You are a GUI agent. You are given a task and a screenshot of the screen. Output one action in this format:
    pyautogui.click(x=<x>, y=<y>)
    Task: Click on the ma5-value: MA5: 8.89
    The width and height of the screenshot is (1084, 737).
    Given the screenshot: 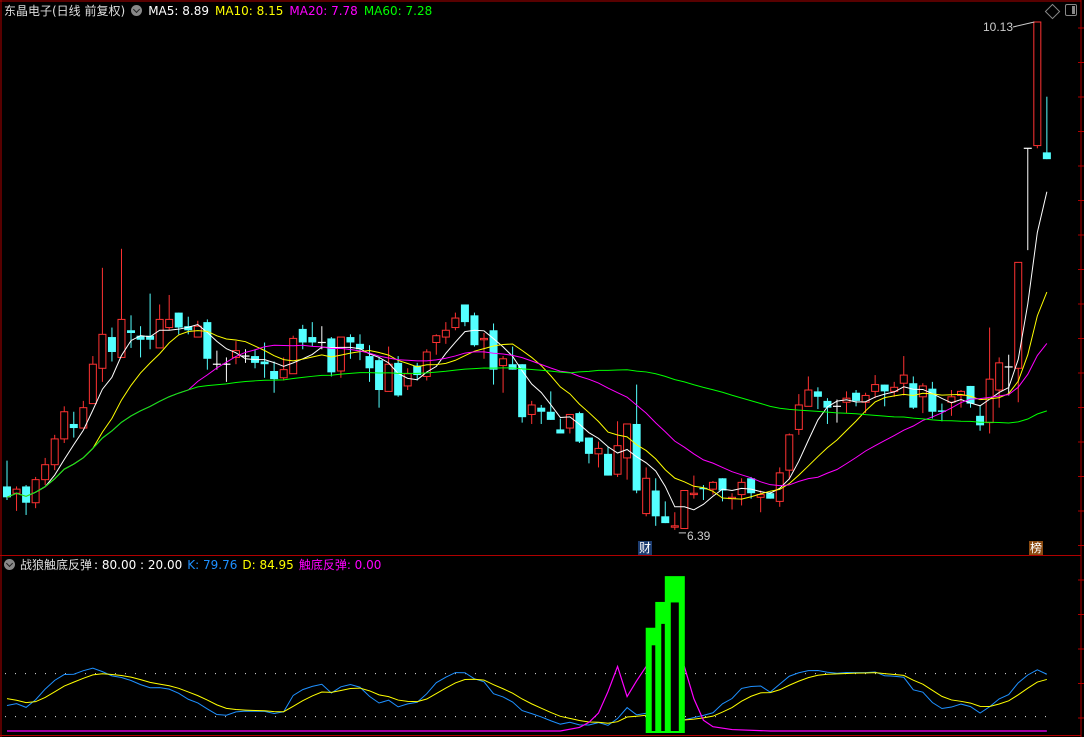 What is the action you would take?
    pyautogui.click(x=178, y=11)
    